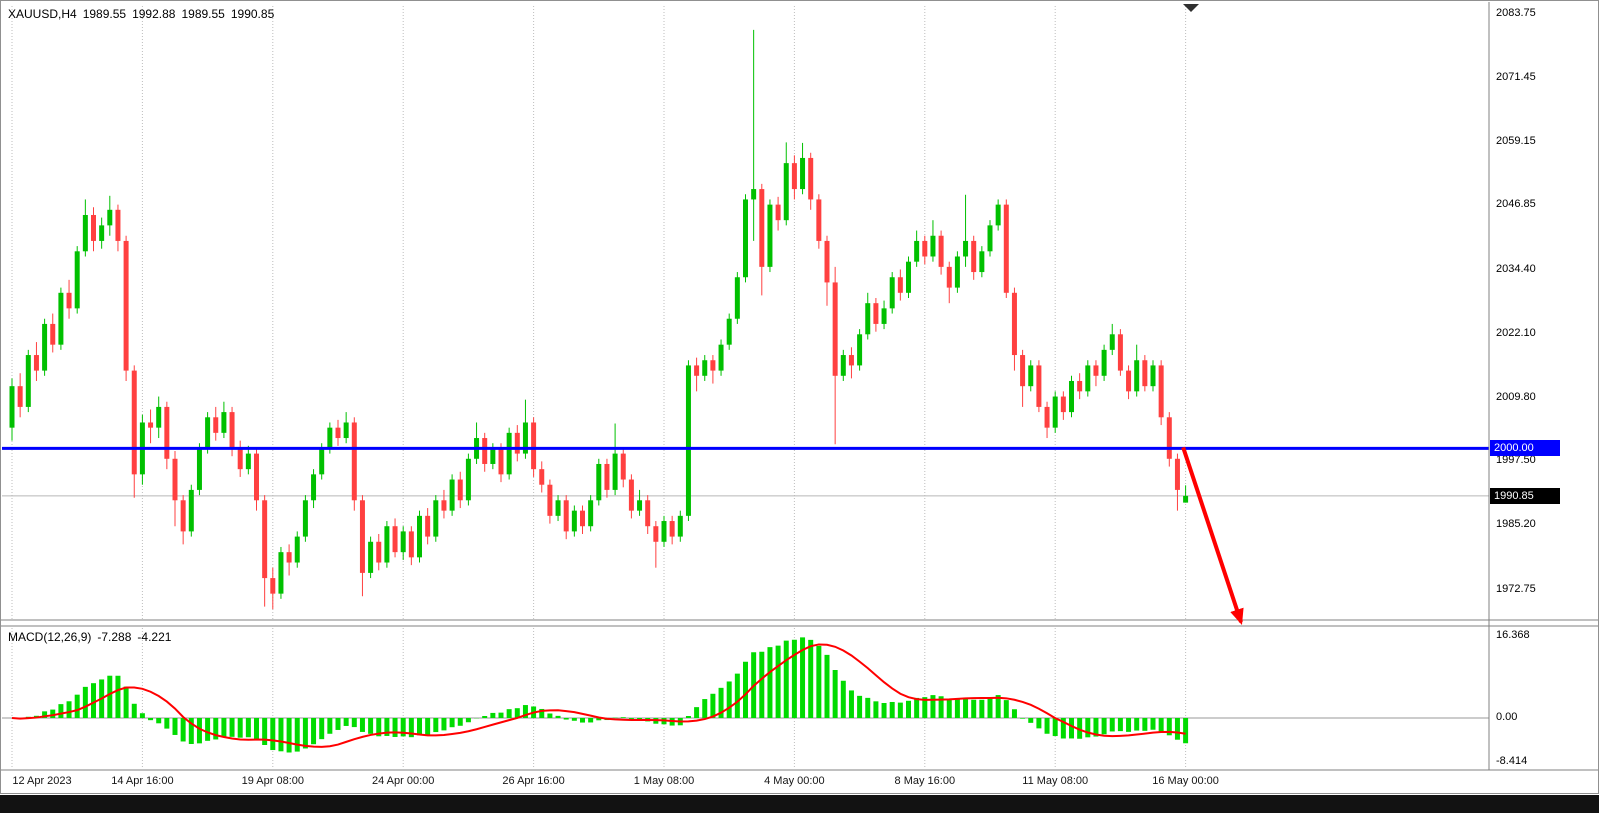 Image resolution: width=1599 pixels, height=813 pixels. What do you see at coordinates (1516, 204) in the screenshot?
I see `price-axis-label: 2046.85` at bounding box center [1516, 204].